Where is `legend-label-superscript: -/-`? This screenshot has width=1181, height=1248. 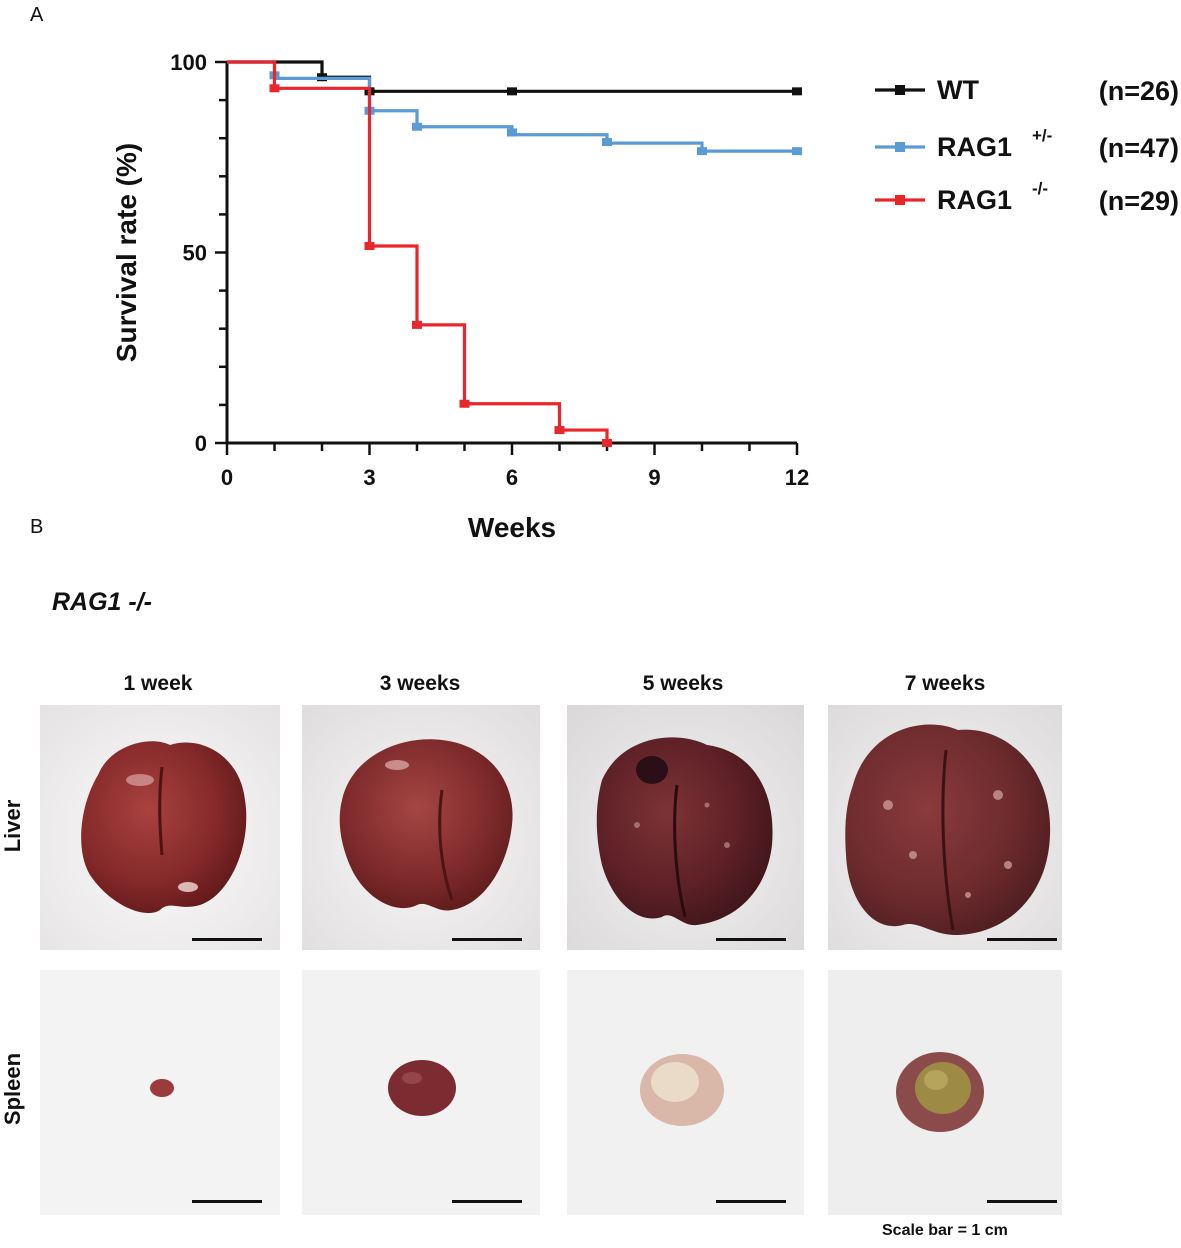 legend-label-superscript: -/- is located at coordinates (1040, 188).